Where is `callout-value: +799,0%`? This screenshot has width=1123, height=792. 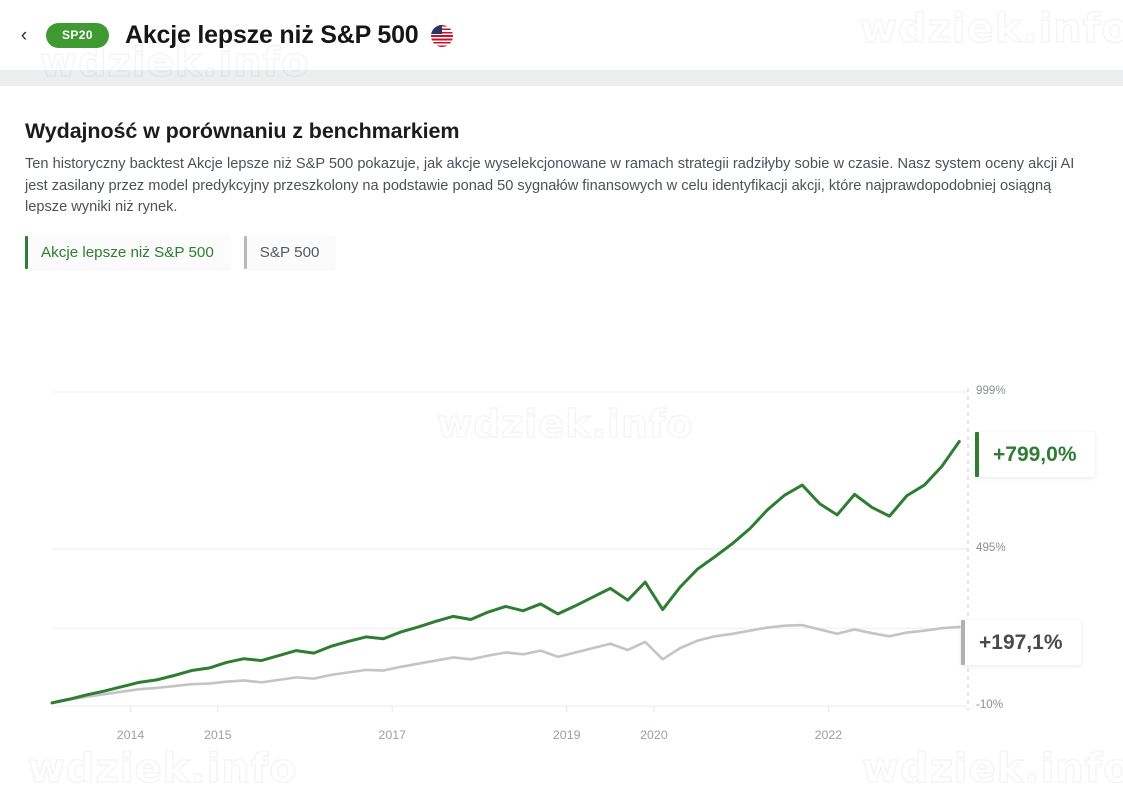 callout-value: +799,0% is located at coordinates (1035, 455).